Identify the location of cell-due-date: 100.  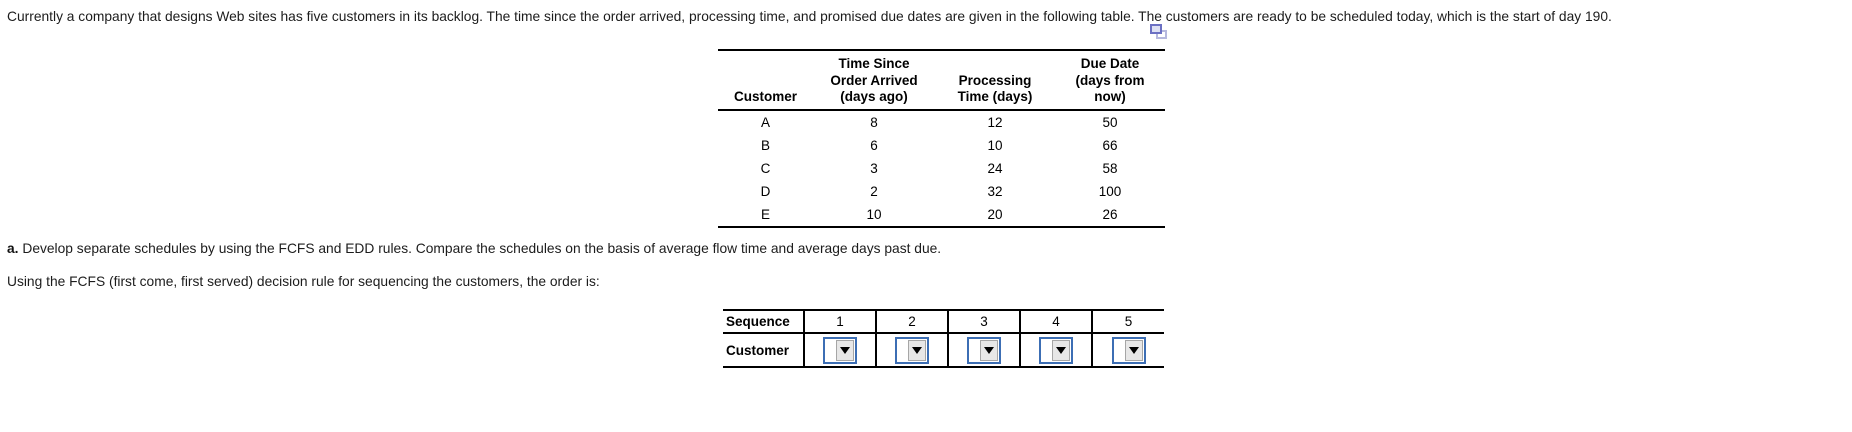
(1110, 191).